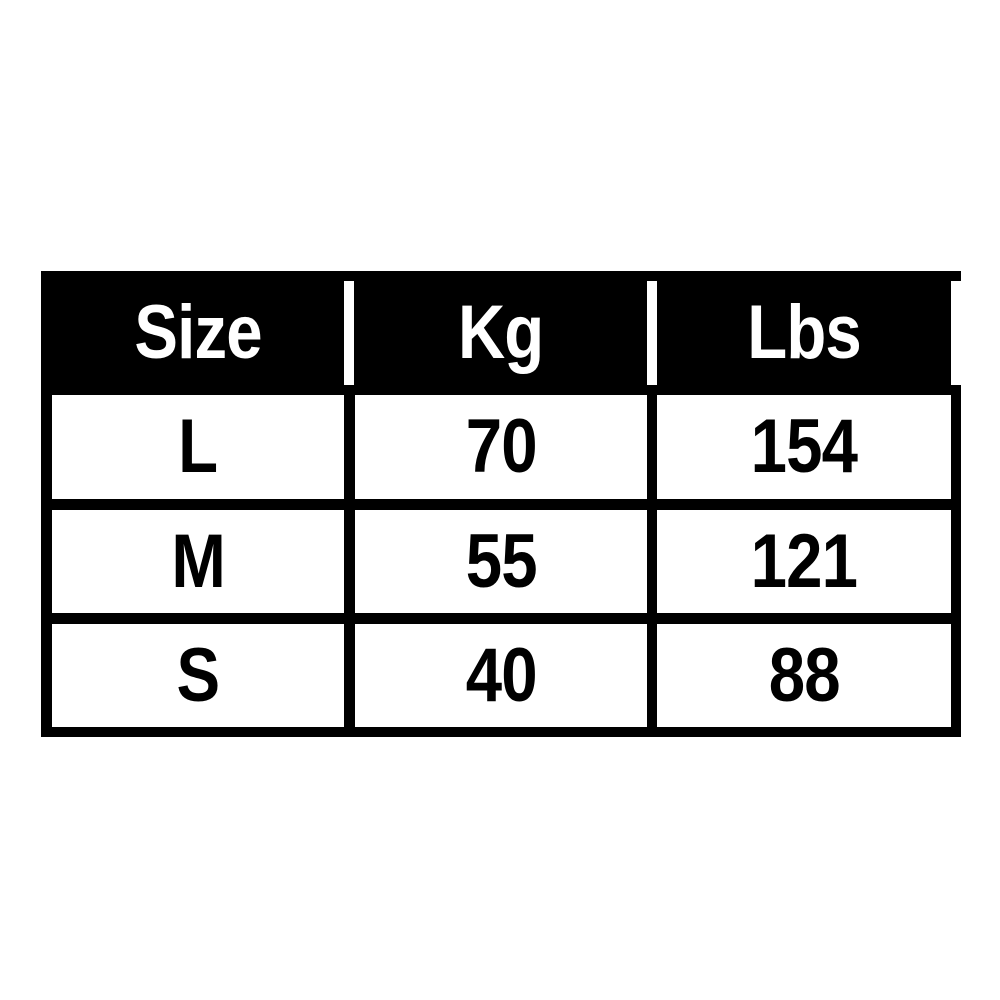 This screenshot has width=1000, height=1000. I want to click on header-size: Size, so click(198, 333).